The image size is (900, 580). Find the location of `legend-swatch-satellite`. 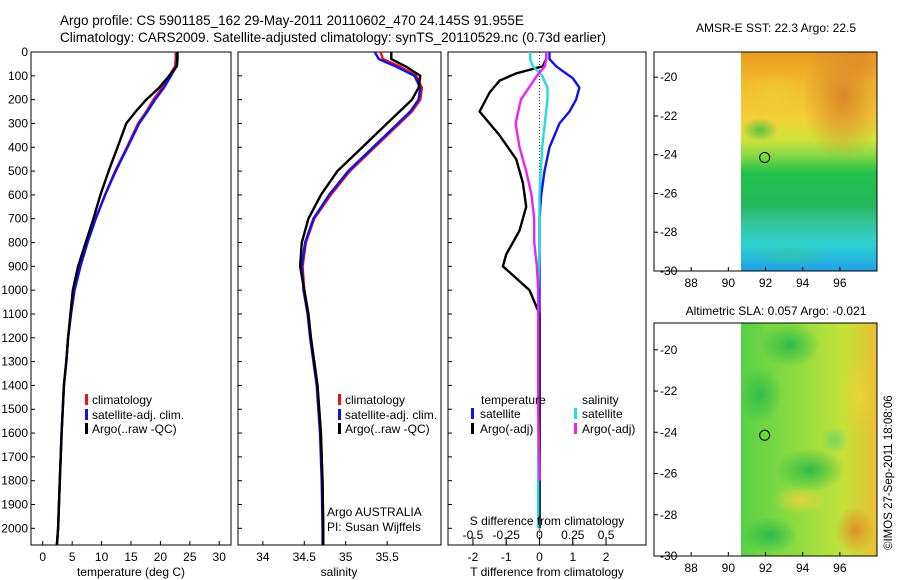

legend-swatch-satellite is located at coordinates (339, 414).